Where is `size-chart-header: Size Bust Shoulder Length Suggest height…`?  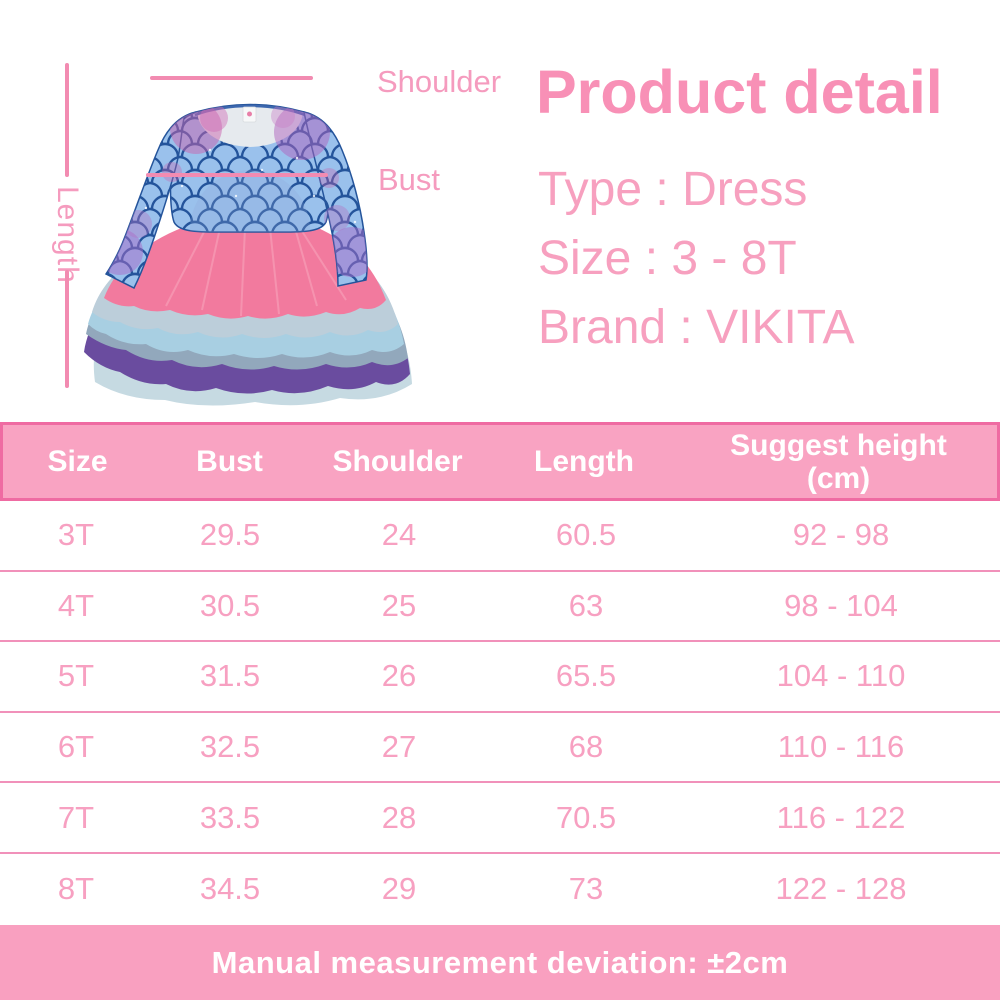 size-chart-header: Size Bust Shoulder Length Suggest height… is located at coordinates (500, 461).